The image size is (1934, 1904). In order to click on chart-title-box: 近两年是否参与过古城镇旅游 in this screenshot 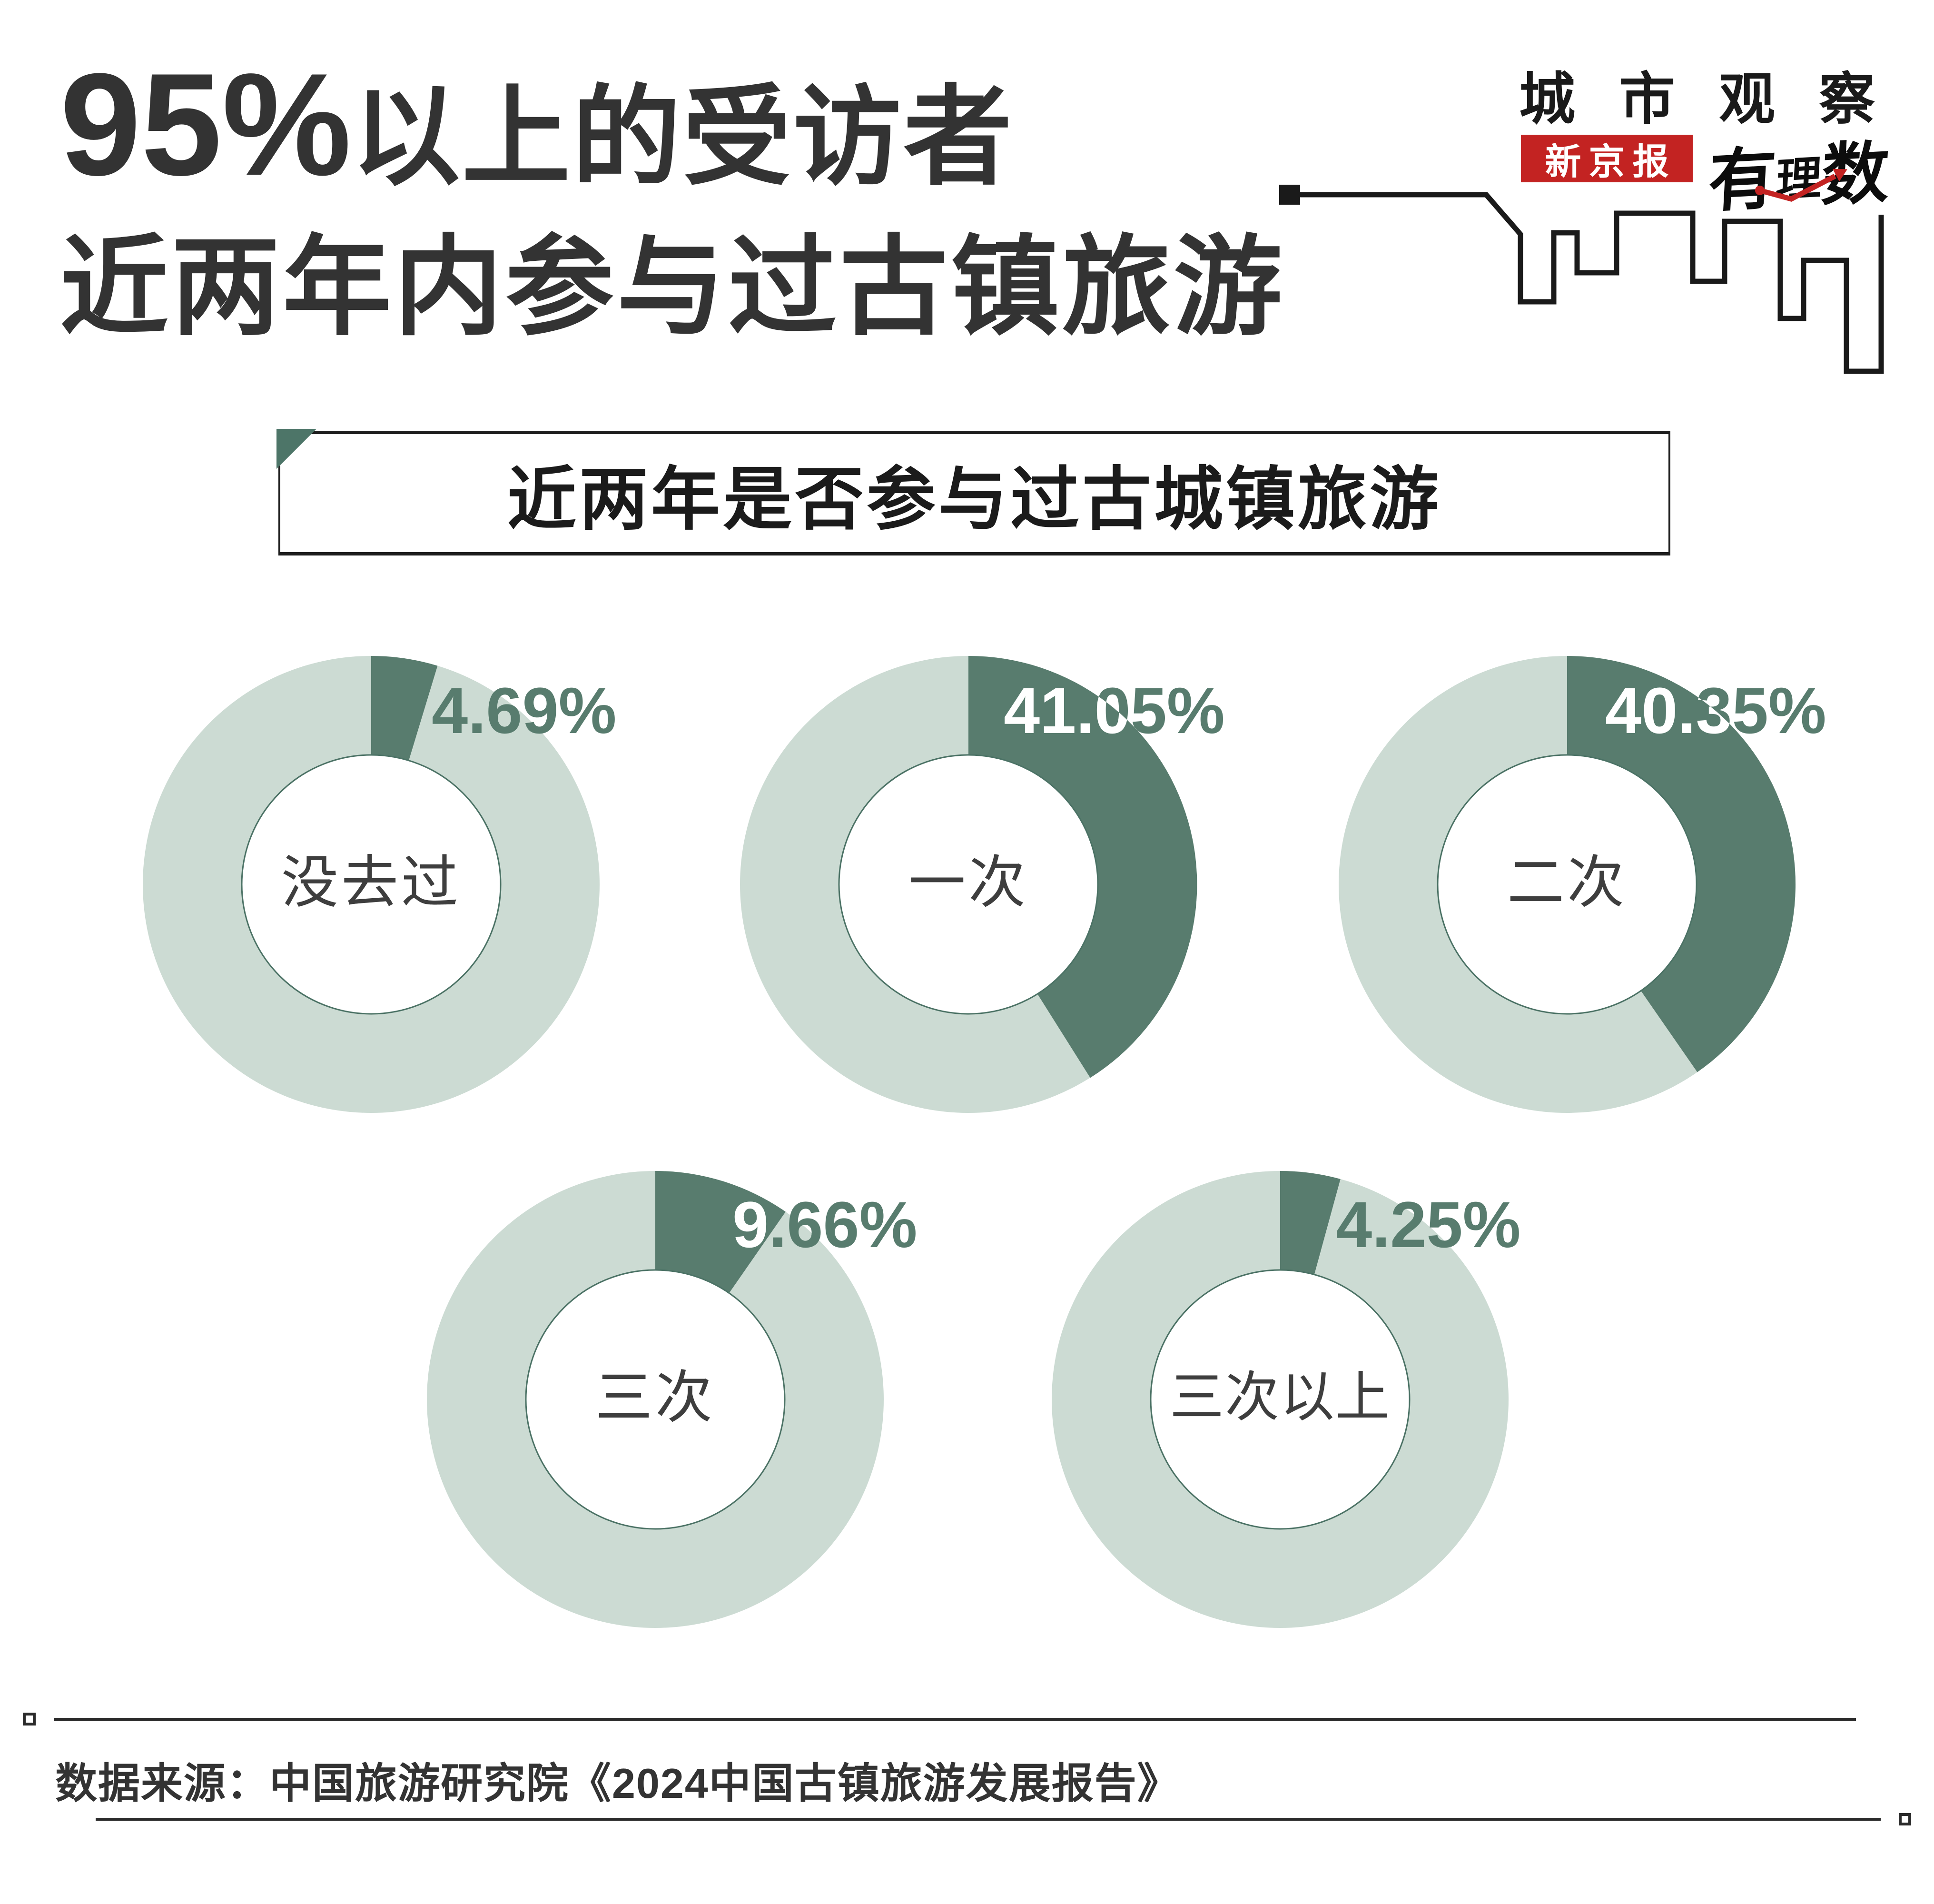, I will do `click(974, 493)`.